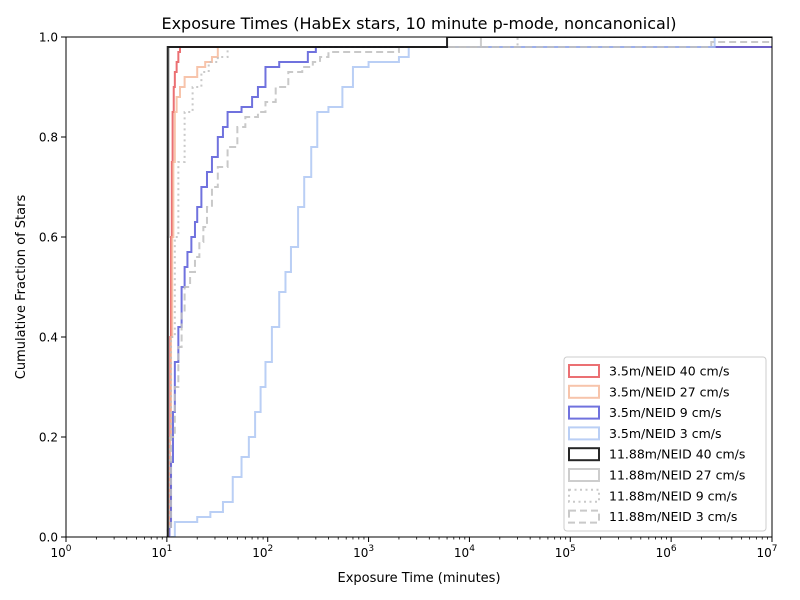 Image resolution: width=800 pixels, height=600 pixels. I want to click on legend-label: 11.88m/NEID 27 cm/s, so click(677, 475).